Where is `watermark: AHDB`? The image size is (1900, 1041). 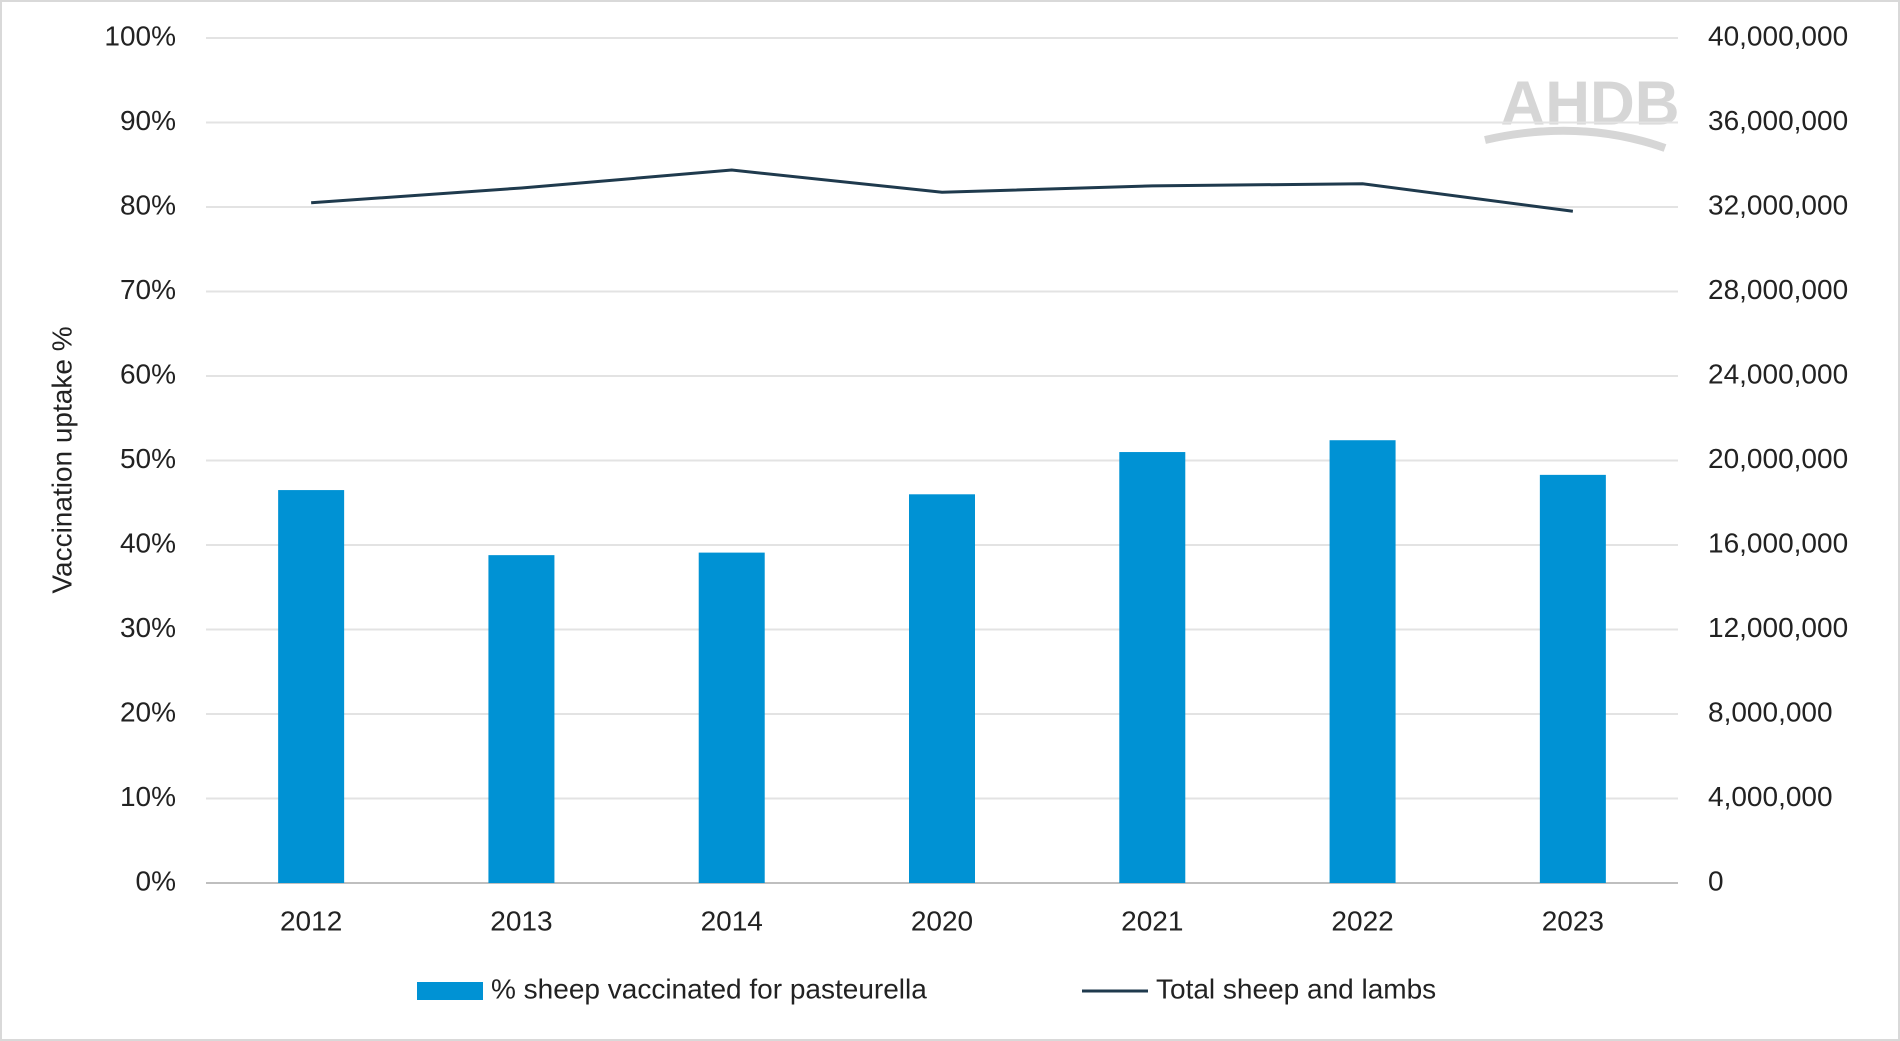
watermark: AHDB is located at coordinates (1589, 103).